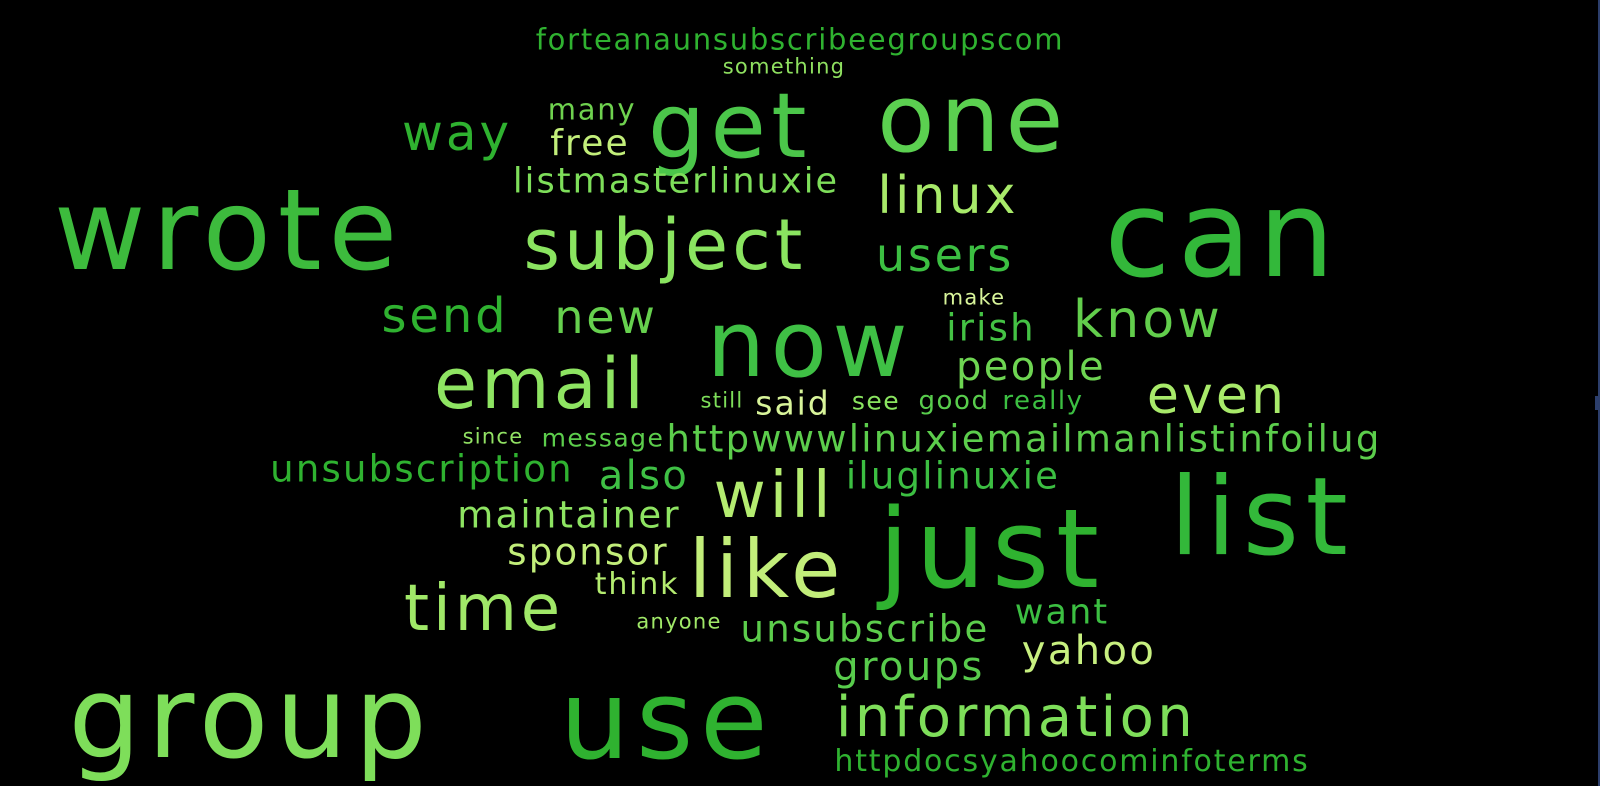 This screenshot has height=786, width=1600. Describe the element at coordinates (793, 403) in the screenshot. I see `word: said` at that location.